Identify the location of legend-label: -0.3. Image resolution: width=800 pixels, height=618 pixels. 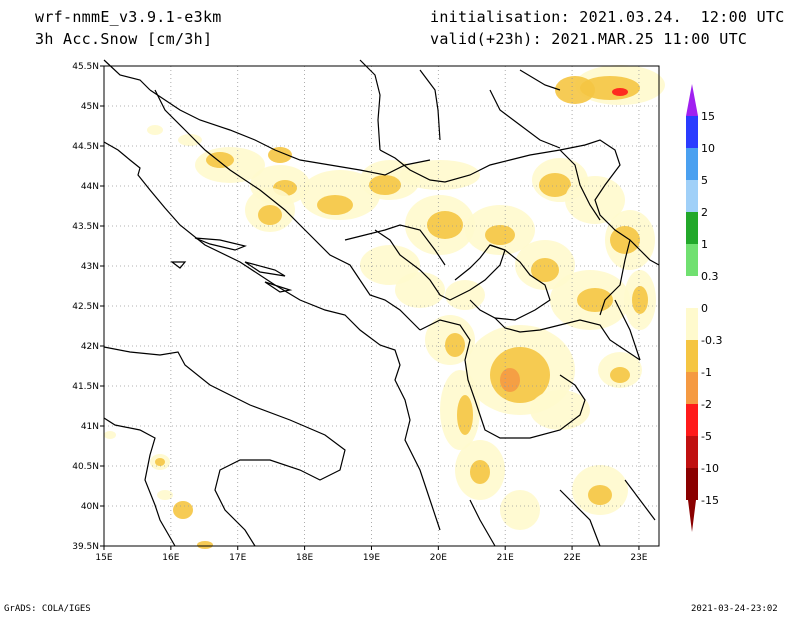
(711, 340).